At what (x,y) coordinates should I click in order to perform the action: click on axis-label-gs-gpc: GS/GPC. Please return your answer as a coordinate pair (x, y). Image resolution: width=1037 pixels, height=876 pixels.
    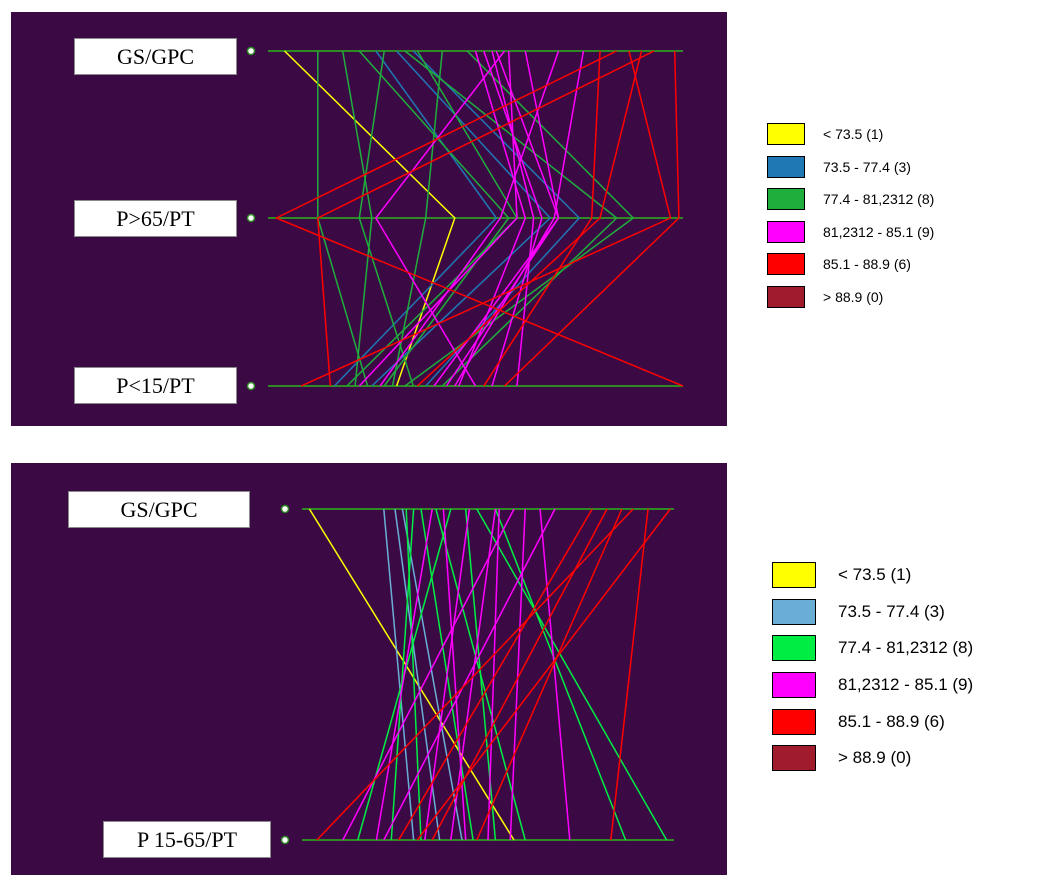
    Looking at the image, I should click on (155, 56).